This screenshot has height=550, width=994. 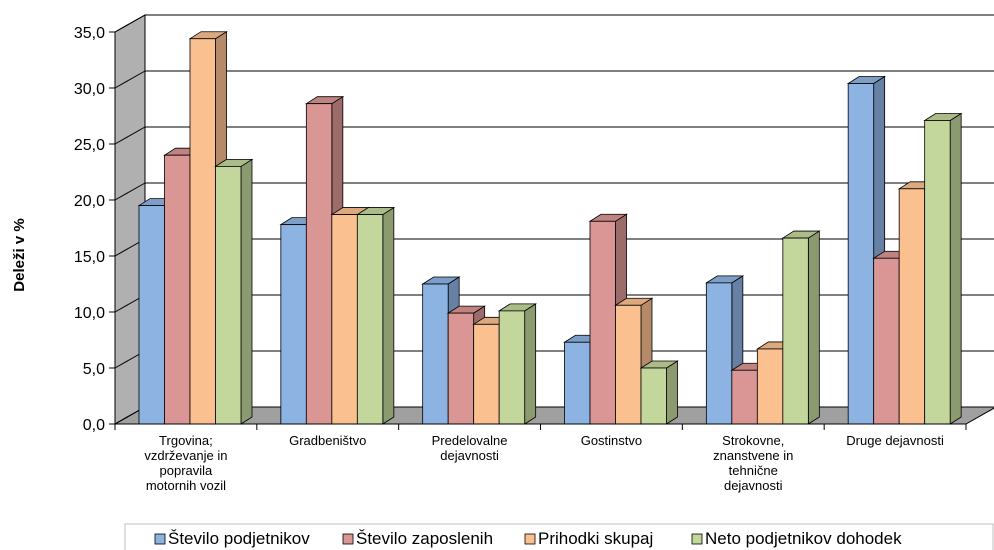 I want to click on y-tick-label: 25,0, so click(x=89, y=145).